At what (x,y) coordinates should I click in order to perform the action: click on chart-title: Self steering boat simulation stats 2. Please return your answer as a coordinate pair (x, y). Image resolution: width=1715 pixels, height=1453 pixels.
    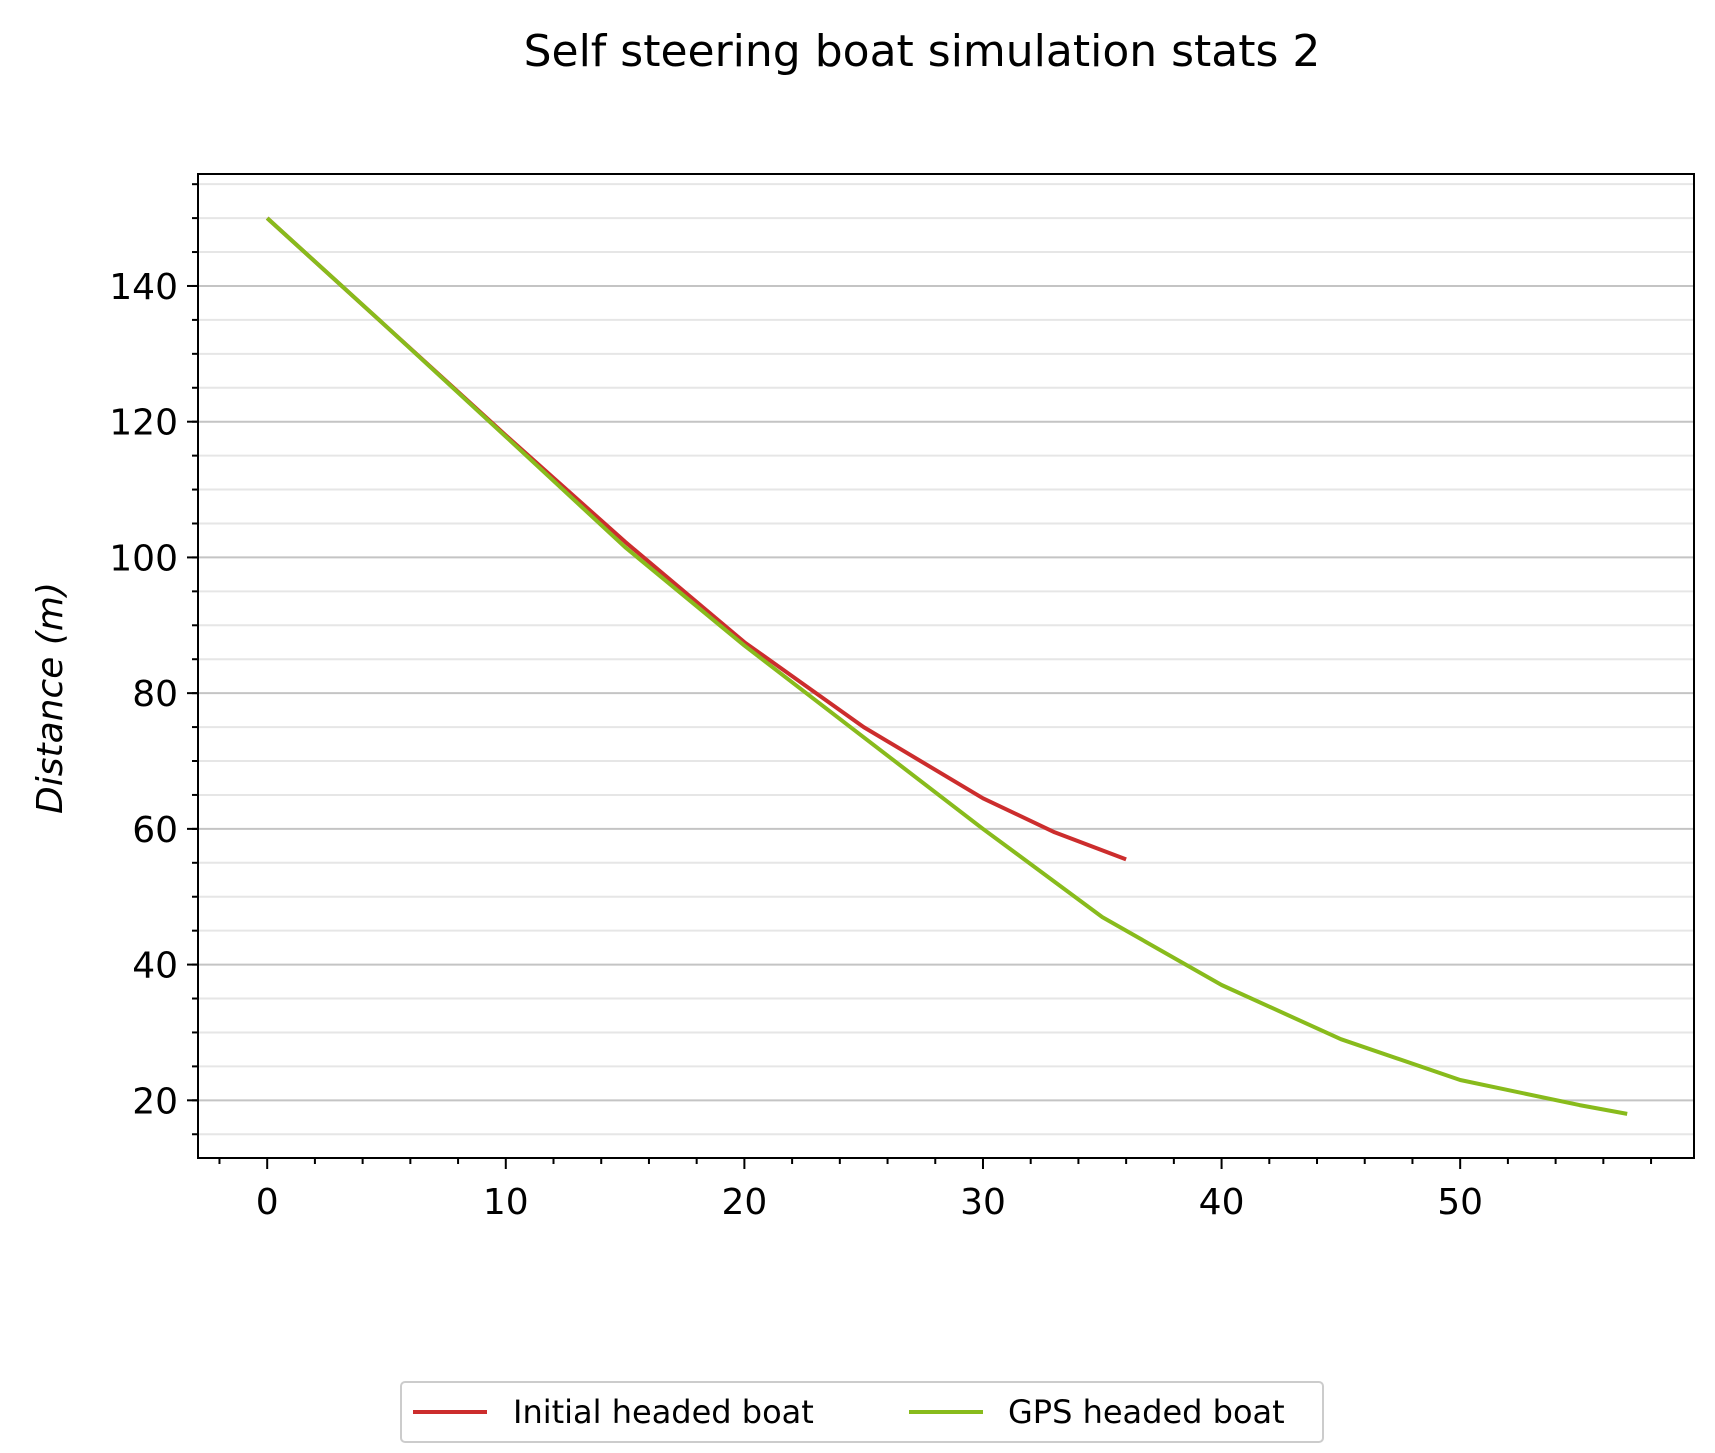
    Looking at the image, I should click on (922, 51).